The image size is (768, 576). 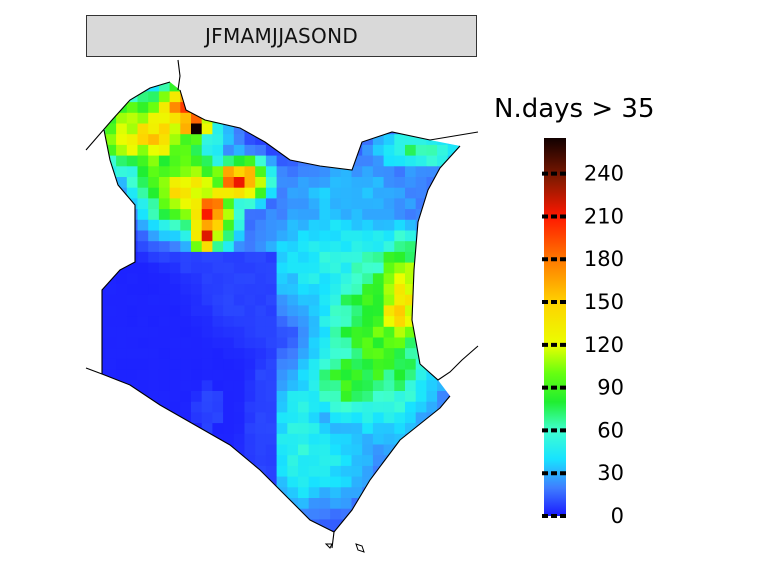 What do you see at coordinates (604, 174) in the screenshot?
I see `colorbar-tick-label-240: 240` at bounding box center [604, 174].